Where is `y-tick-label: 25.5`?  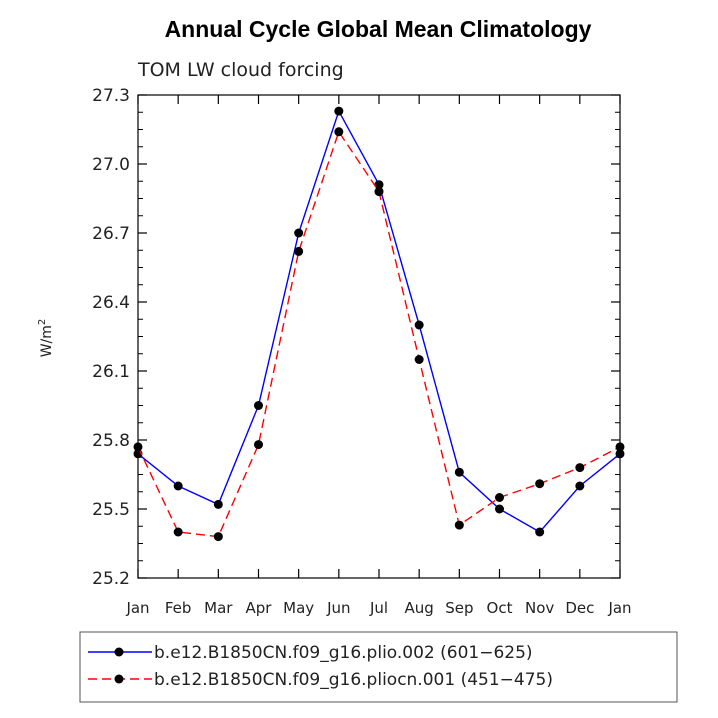
y-tick-label: 25.5 is located at coordinates (111, 510).